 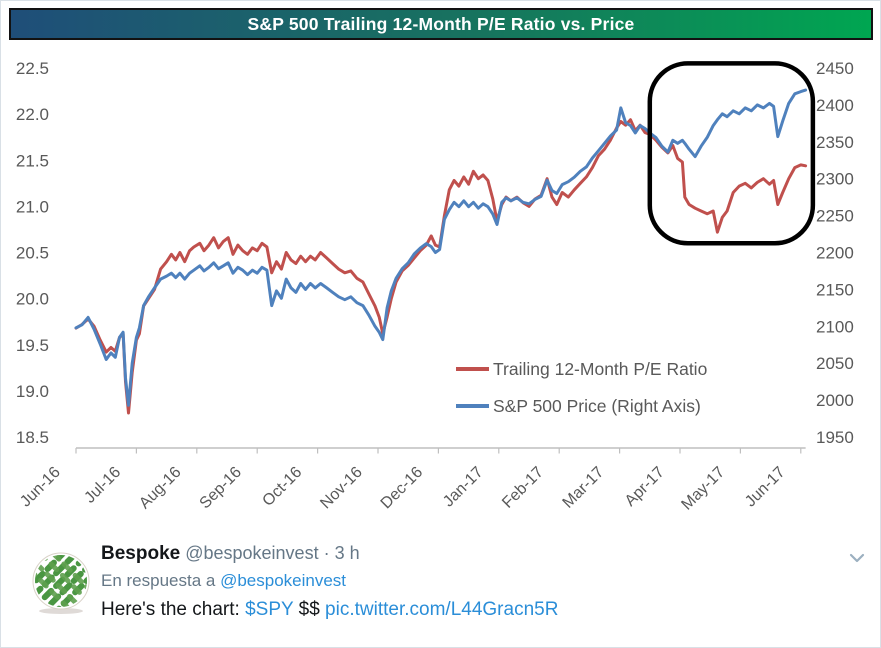 What do you see at coordinates (835, 179) in the screenshot?
I see `y-axis-right-label: 2300` at bounding box center [835, 179].